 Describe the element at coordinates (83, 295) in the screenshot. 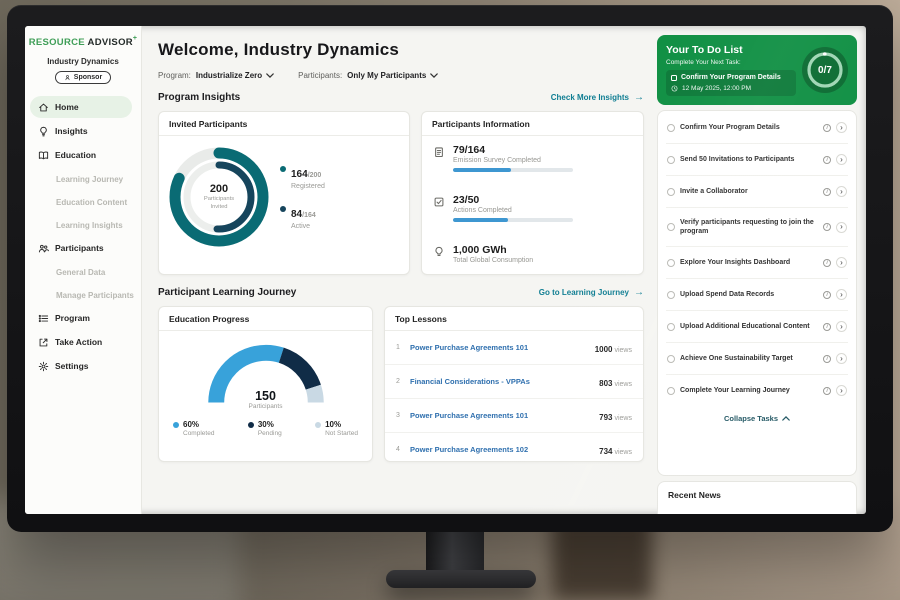

I see `sidebar-item-manage-participants: Manage Participants` at that location.